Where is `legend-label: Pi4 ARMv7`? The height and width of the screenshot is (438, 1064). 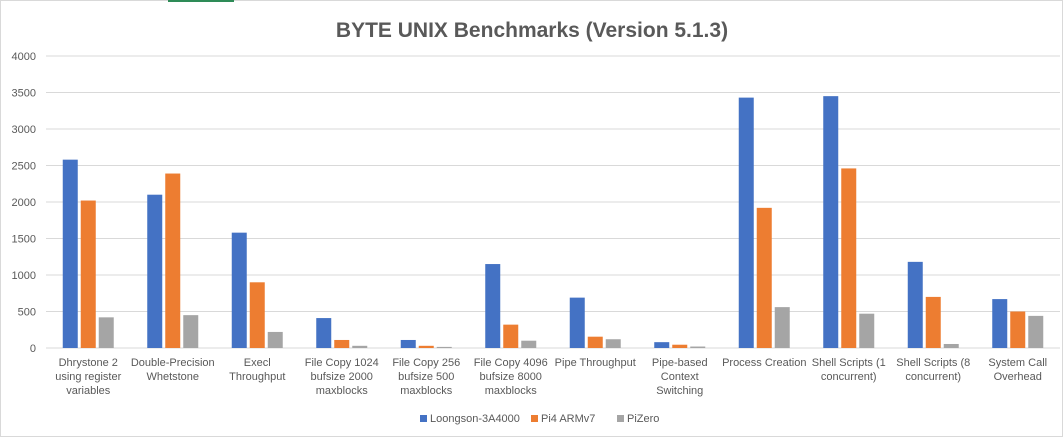
legend-label: Pi4 ARMv7 is located at coordinates (568, 419).